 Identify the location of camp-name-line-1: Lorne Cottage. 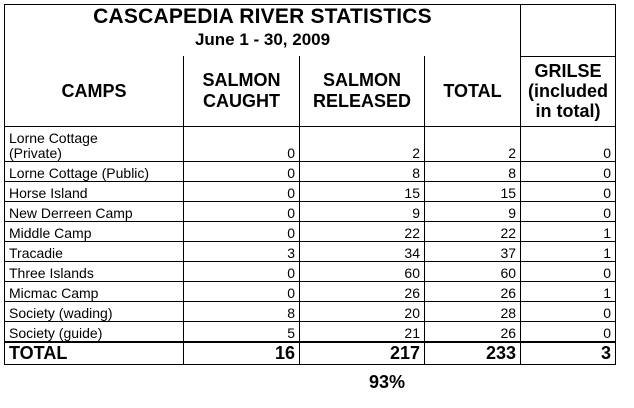
(53, 138).